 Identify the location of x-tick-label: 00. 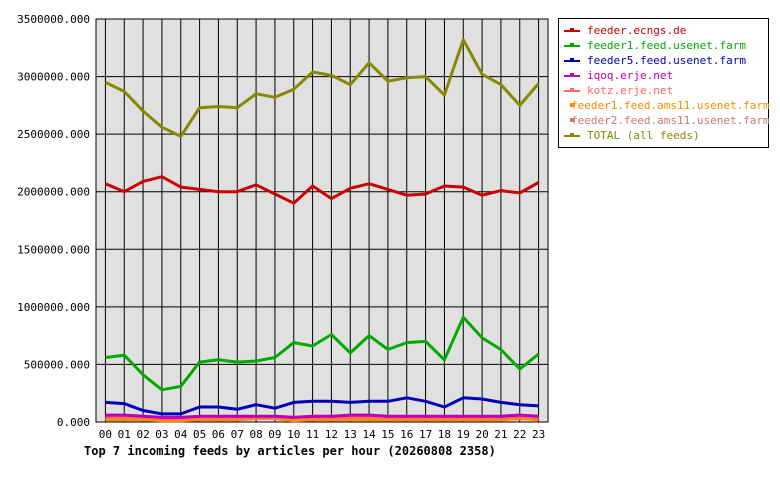
(105, 434).